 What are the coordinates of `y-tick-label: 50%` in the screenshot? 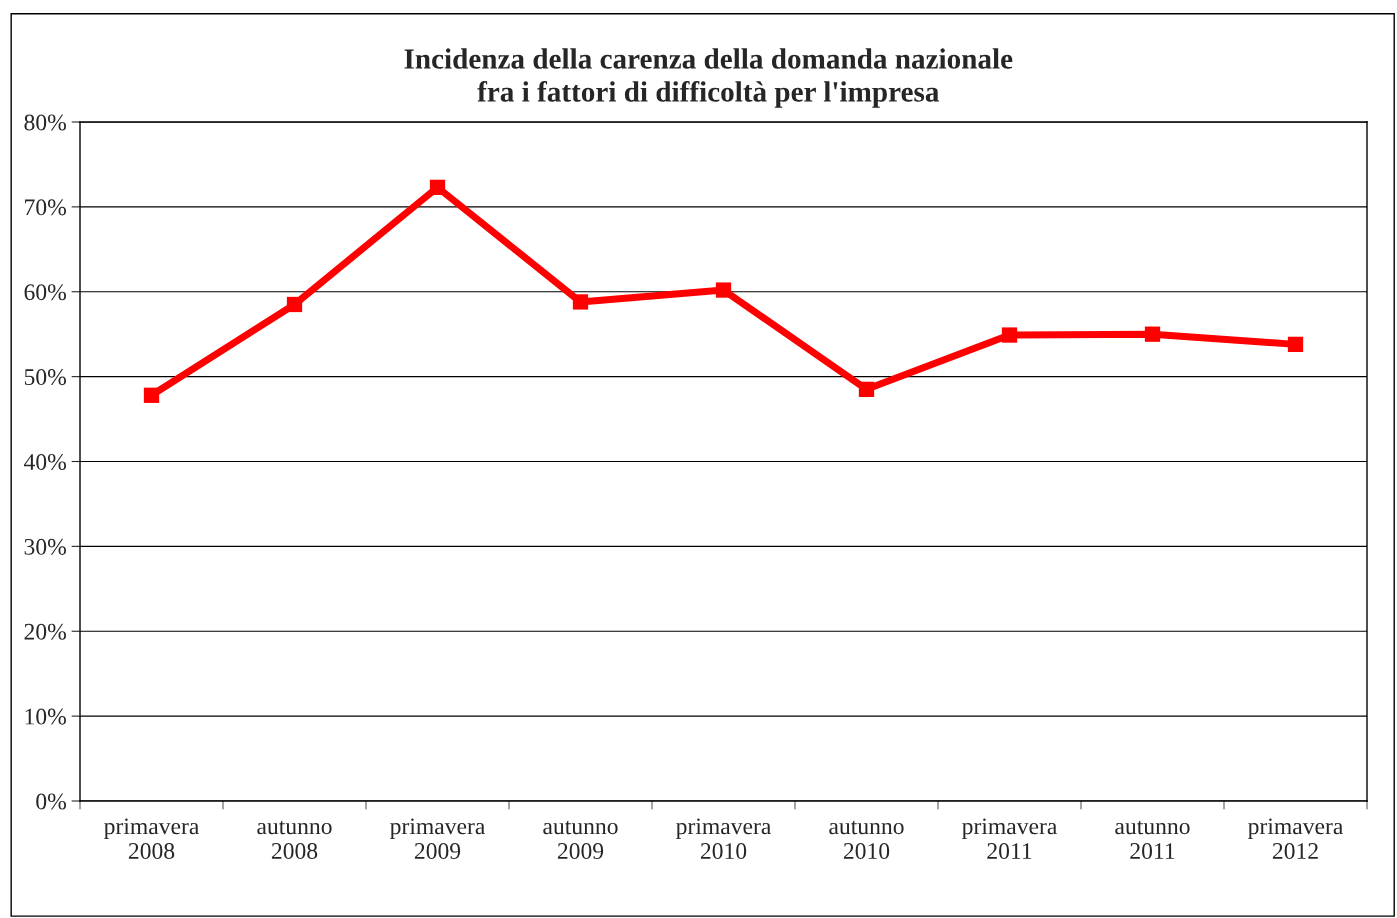 It's located at (45, 377).